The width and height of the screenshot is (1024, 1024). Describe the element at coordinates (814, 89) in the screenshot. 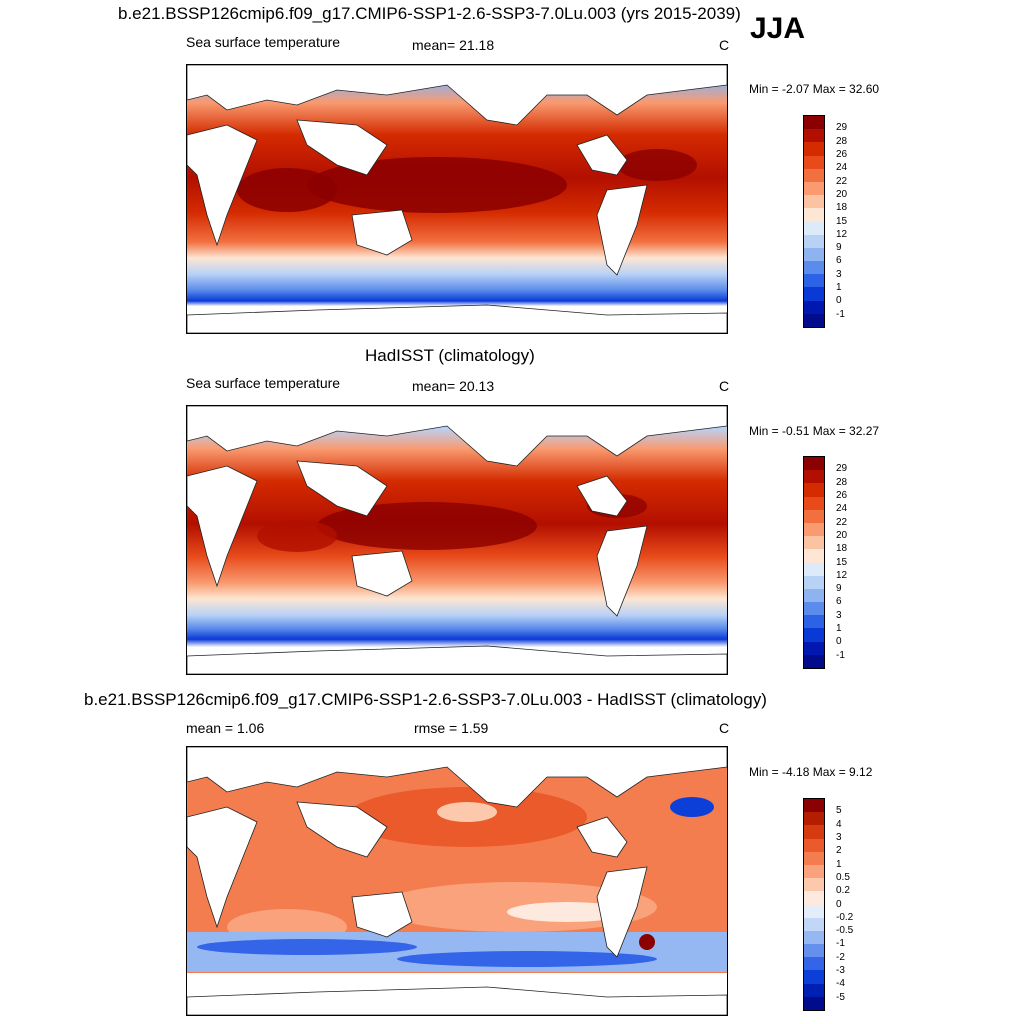

I see `panel1-minmax-label: Min = -2.07 Max = 32.60` at that location.